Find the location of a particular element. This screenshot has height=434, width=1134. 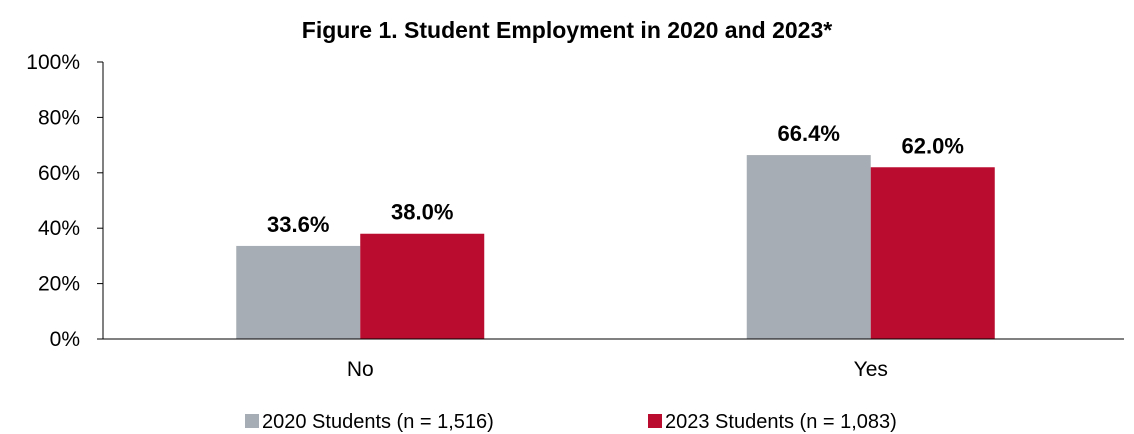

x-axis-categories: No Yes is located at coordinates (617, 369).